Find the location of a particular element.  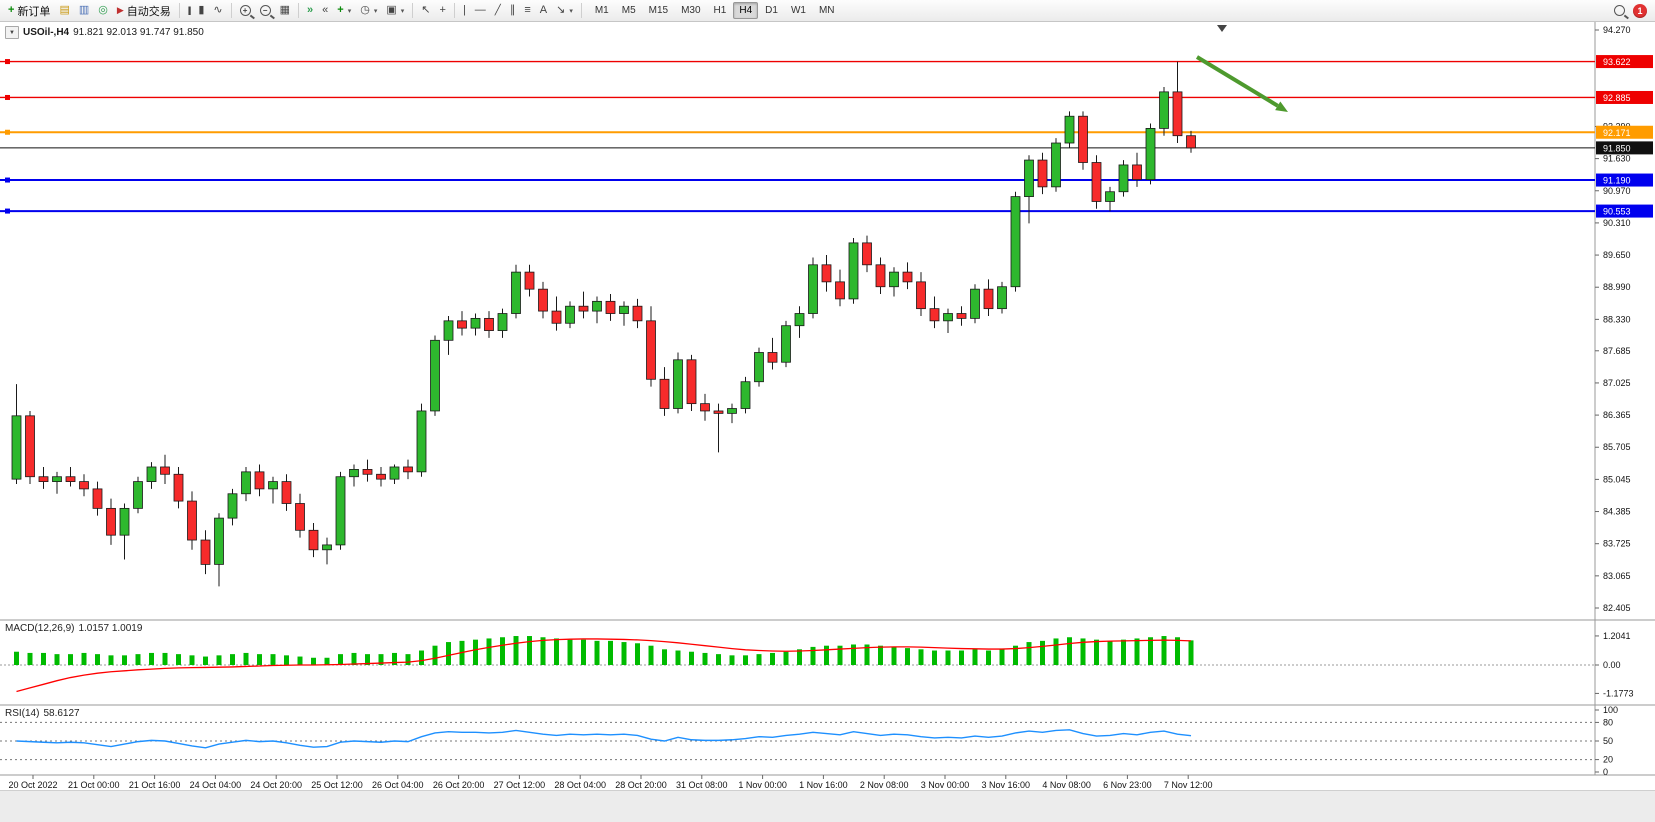

zoom-out-icon: − is located at coordinates (265, 11).